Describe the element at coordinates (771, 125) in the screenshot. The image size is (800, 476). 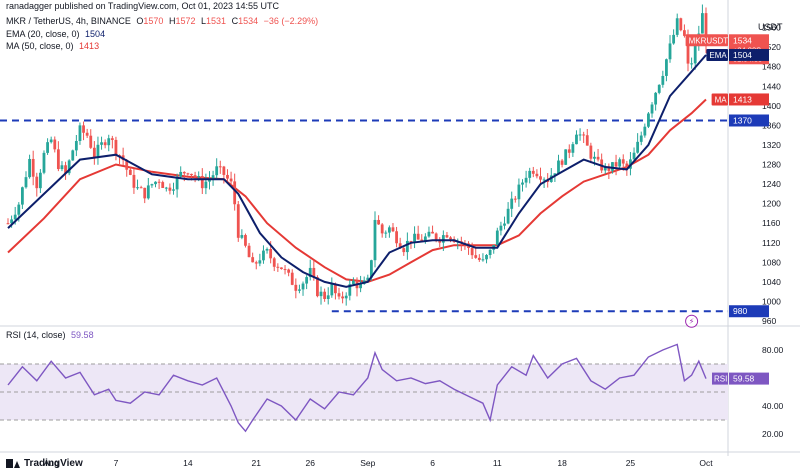
I see `price-tick-label: 1360` at that location.